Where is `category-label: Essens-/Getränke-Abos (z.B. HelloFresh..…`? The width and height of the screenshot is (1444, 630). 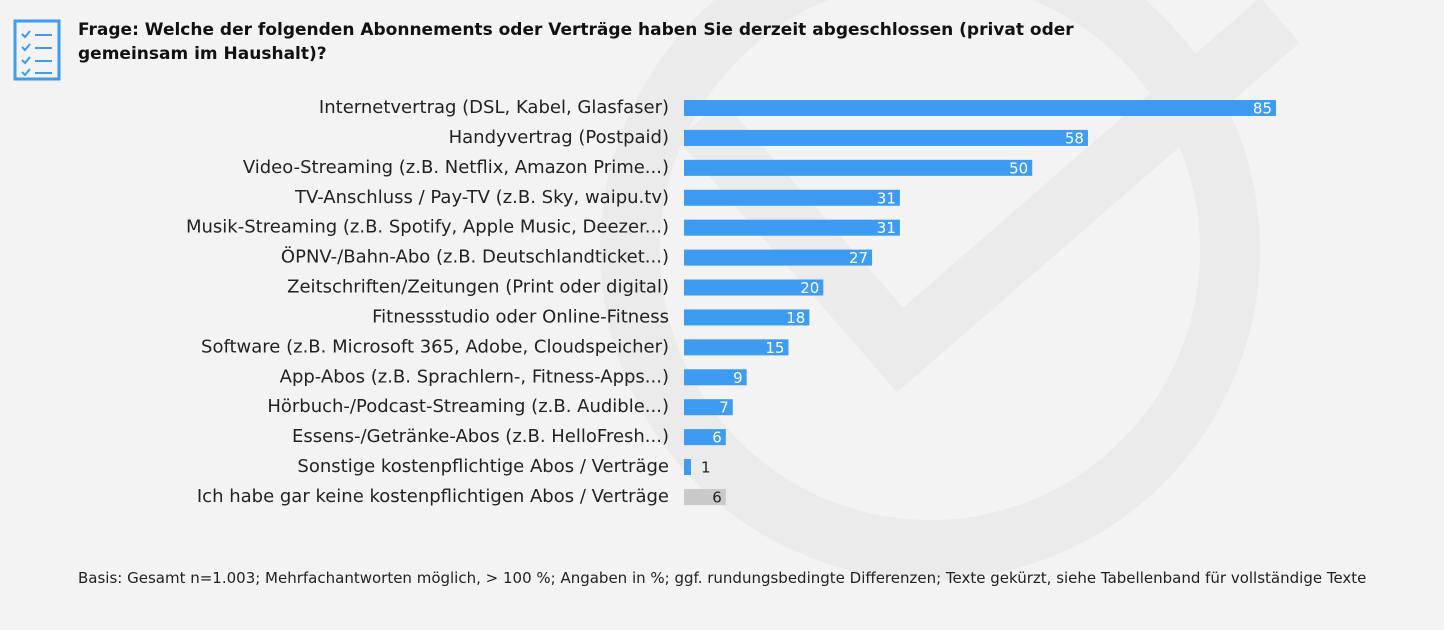
category-label: Essens-/Getränke-Abos (z.B. HelloFresh..… is located at coordinates (480, 436).